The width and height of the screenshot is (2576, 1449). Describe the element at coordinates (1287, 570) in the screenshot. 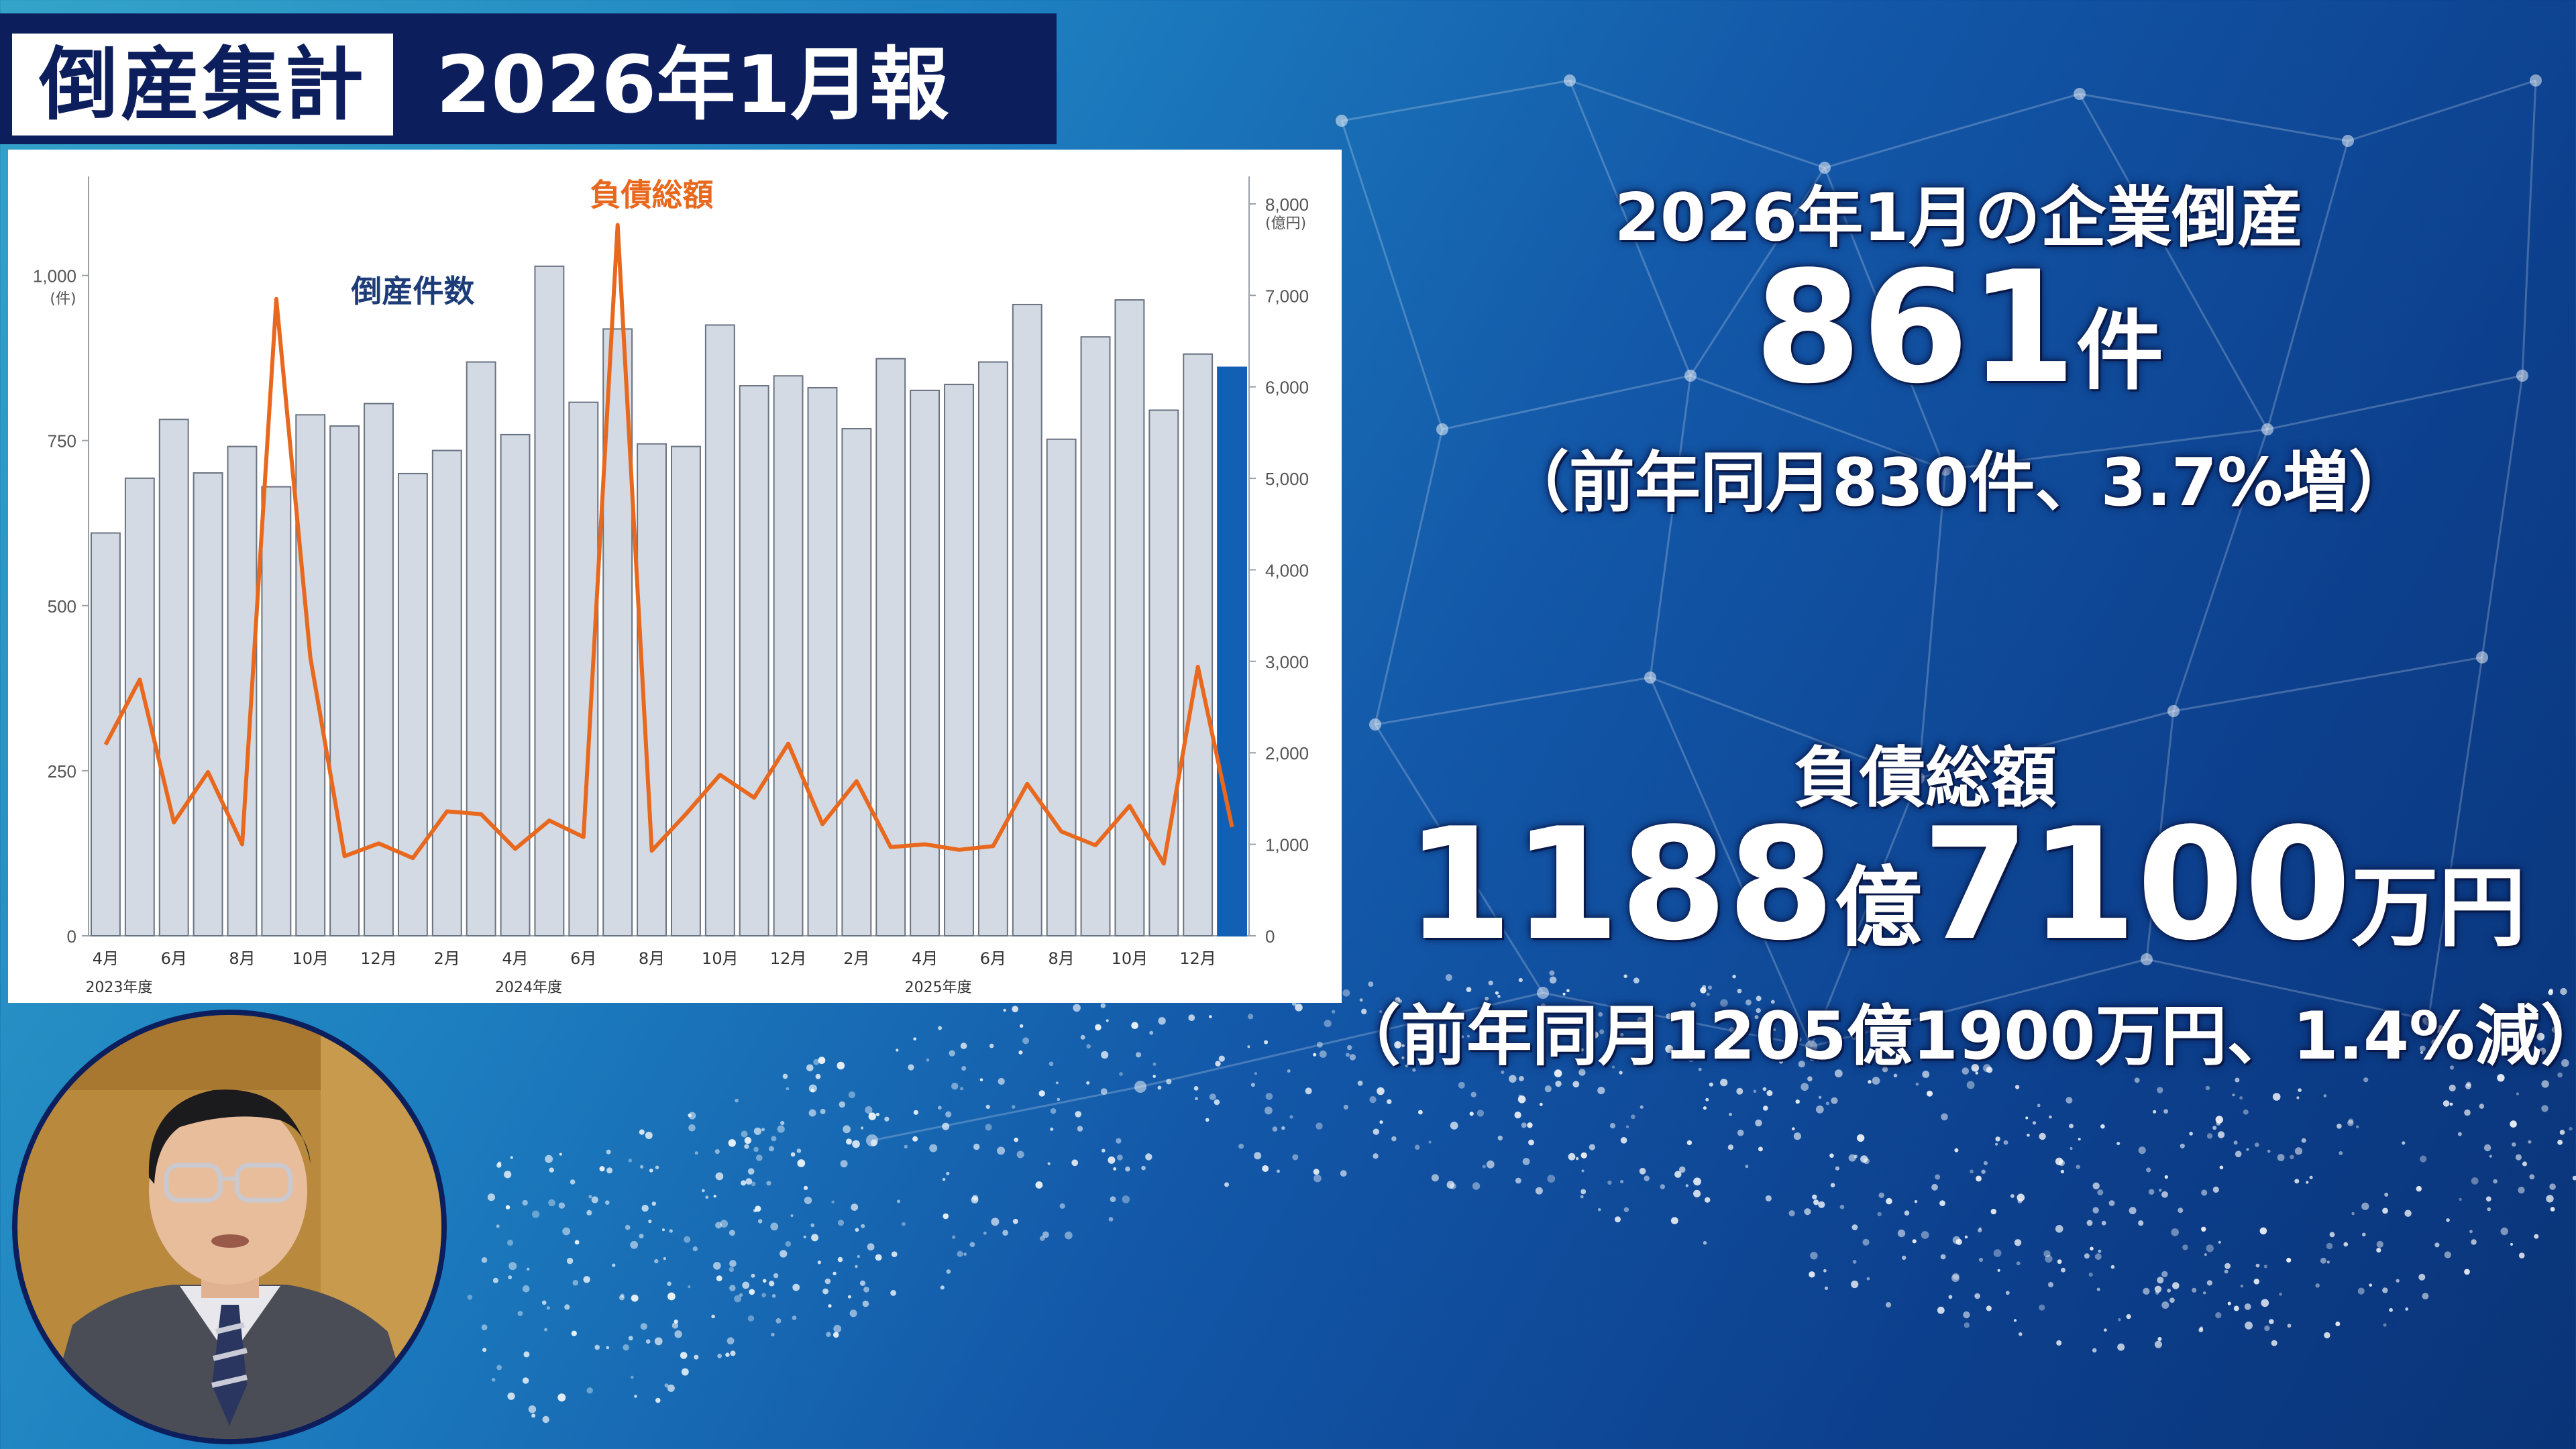

I see `y-right-tick-label: 4,000` at that location.